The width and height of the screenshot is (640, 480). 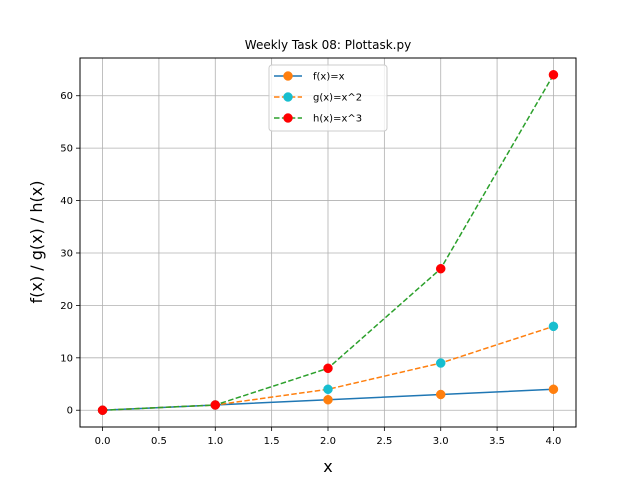 I want to click on legend-item: g(x)=x^2, so click(x=318, y=98).